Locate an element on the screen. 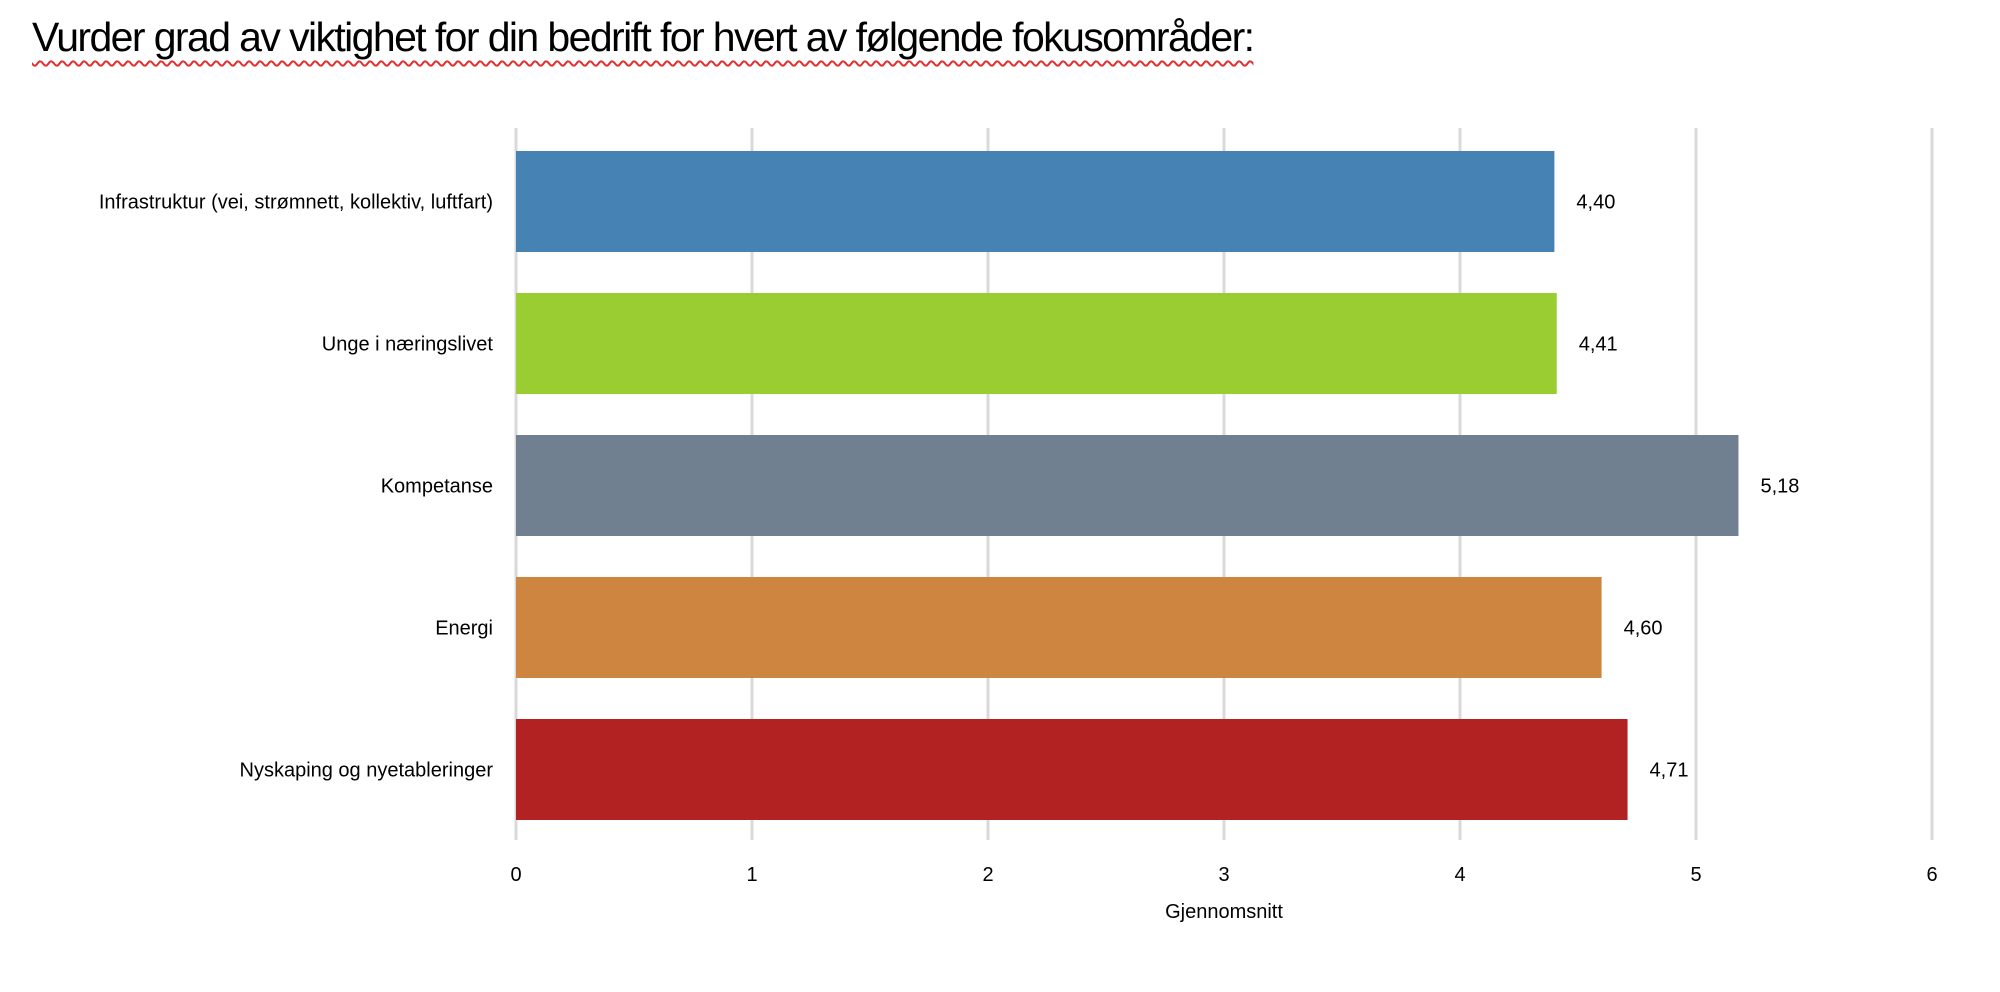 This screenshot has width=2000, height=992. x-tick-label: 6 is located at coordinates (1931, 875).